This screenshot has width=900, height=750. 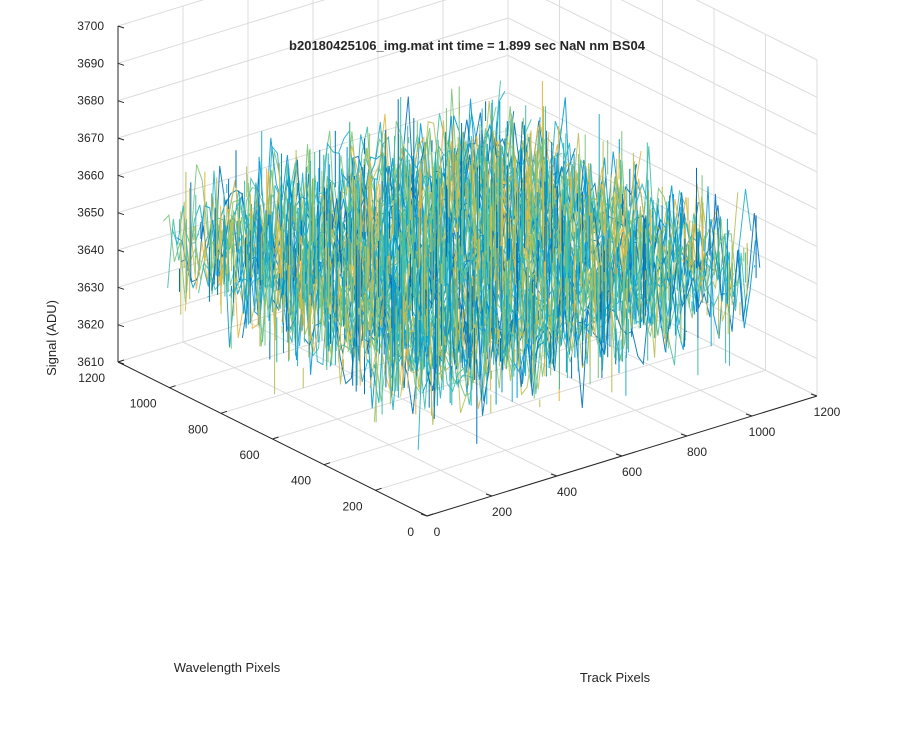 What do you see at coordinates (90, 101) in the screenshot?
I see `z-tick-label: 3680` at bounding box center [90, 101].